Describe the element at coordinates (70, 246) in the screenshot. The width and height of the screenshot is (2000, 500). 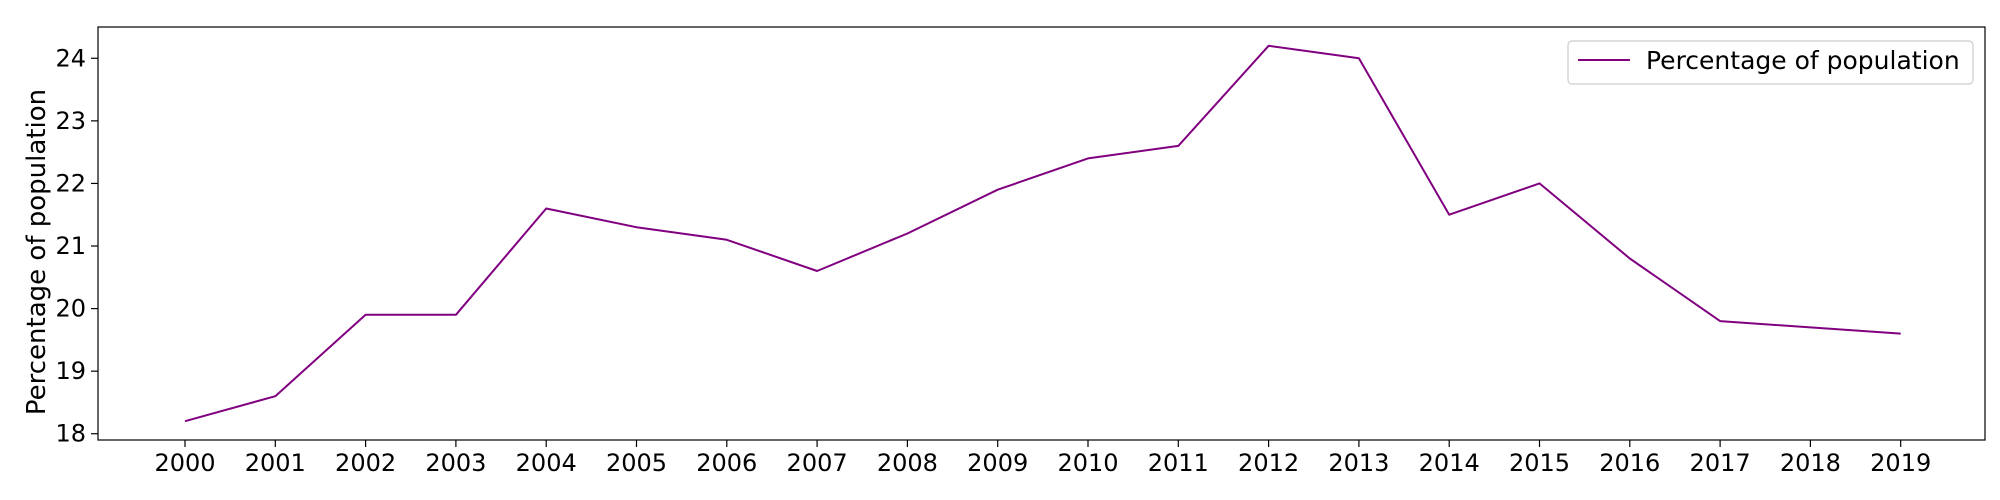
I see `y-tick-label: 21` at that location.